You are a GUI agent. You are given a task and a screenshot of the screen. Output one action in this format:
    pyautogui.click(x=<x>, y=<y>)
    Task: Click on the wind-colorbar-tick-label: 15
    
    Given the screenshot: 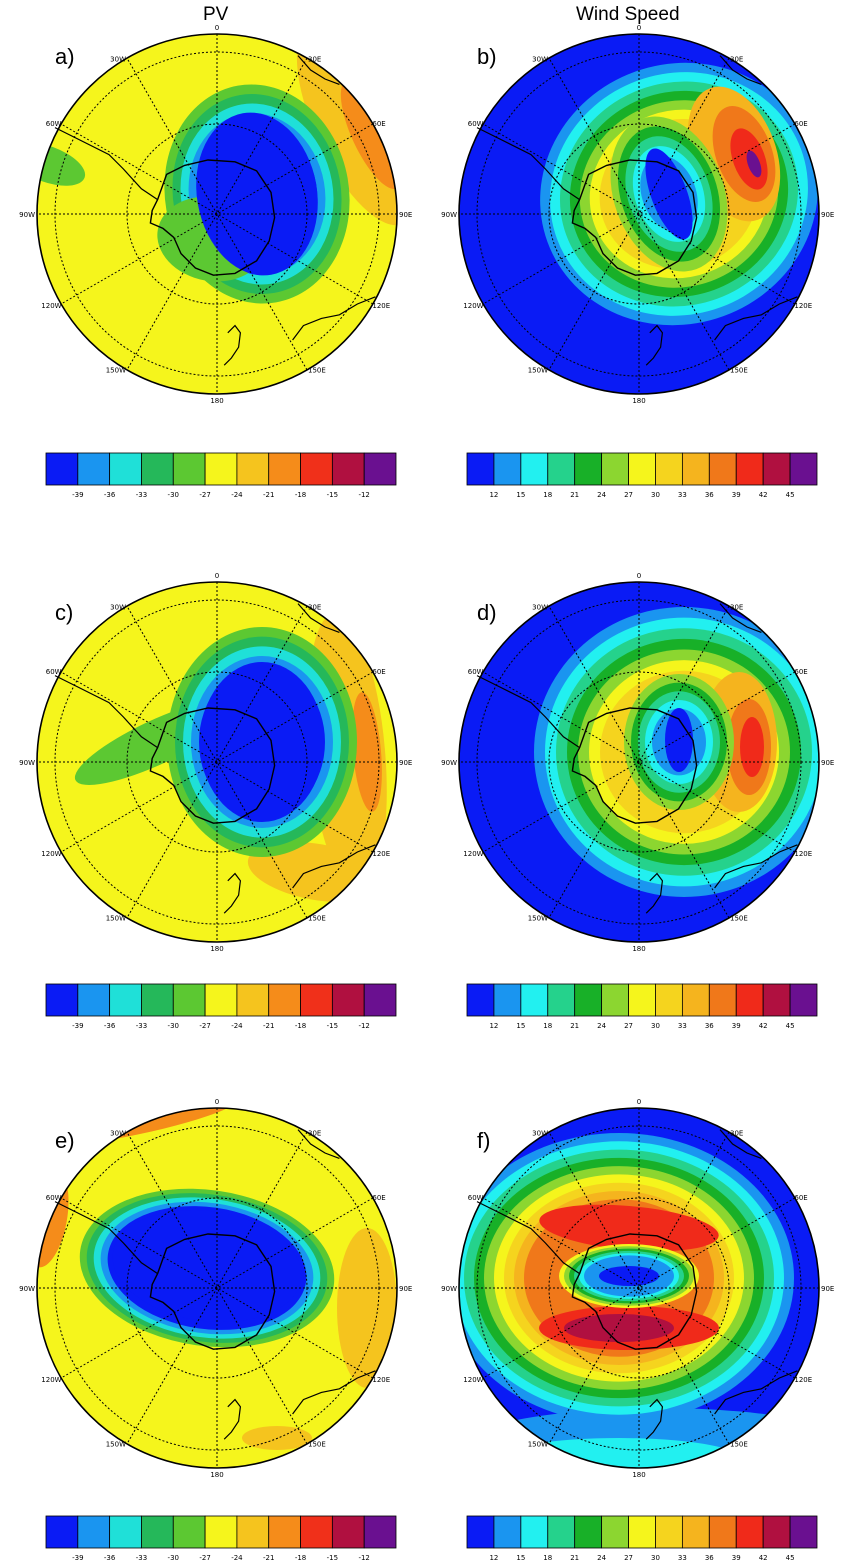 What is the action you would take?
    pyautogui.click(x=520, y=1026)
    